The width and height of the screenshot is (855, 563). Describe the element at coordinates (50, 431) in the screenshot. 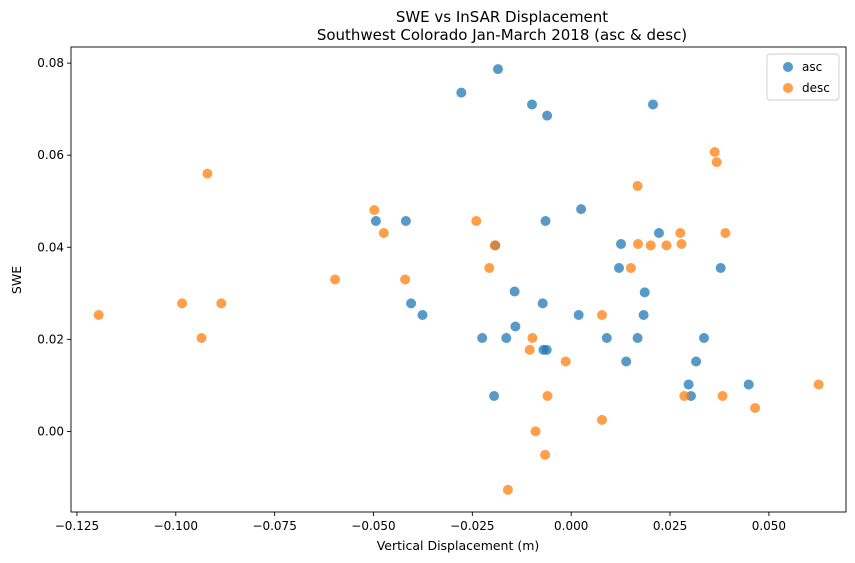

I see `y-tick-label: 0.00` at that location.